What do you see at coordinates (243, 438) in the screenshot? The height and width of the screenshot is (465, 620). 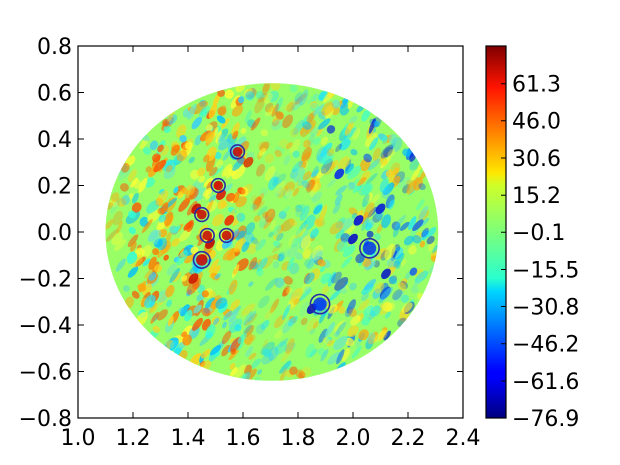 I see `x-tick-label: 1.6` at bounding box center [243, 438].